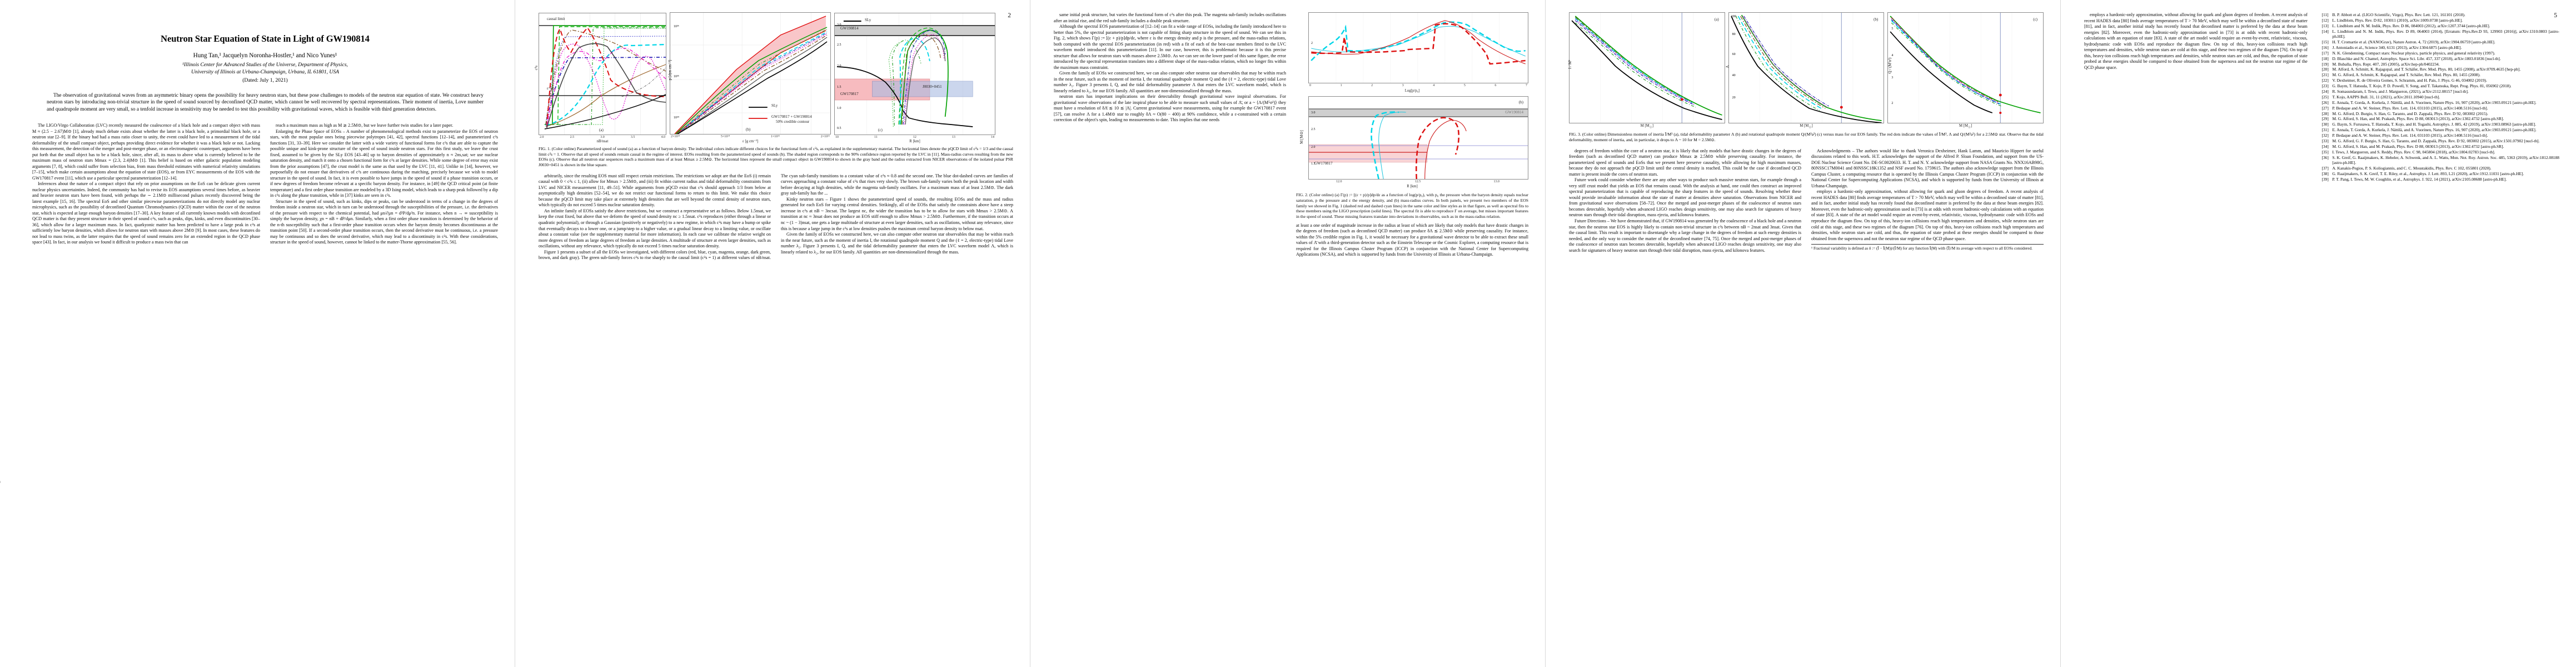  I want to click on fig3a-tag: (a), so click(1716, 19).